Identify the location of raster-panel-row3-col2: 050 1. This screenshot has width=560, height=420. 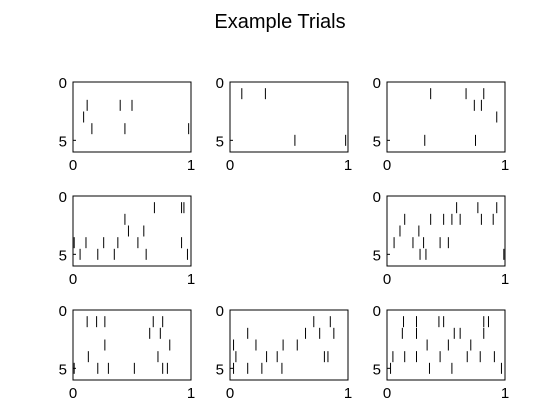
(284, 352).